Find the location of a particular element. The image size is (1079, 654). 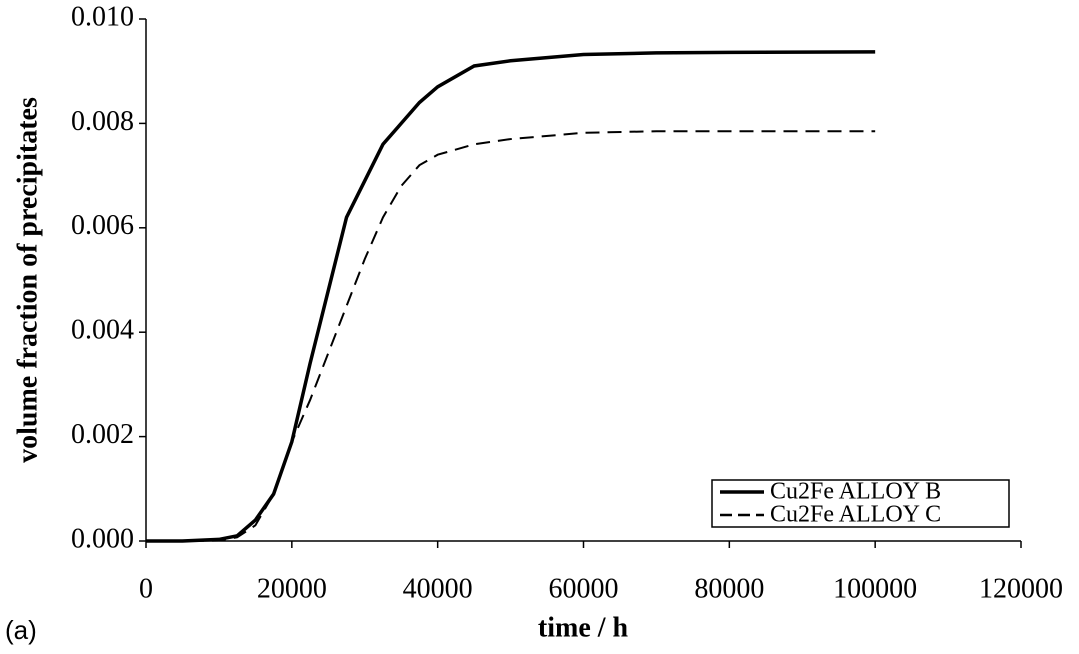

legend-label: Cu2Fe ALLOY C is located at coordinates (855, 515).